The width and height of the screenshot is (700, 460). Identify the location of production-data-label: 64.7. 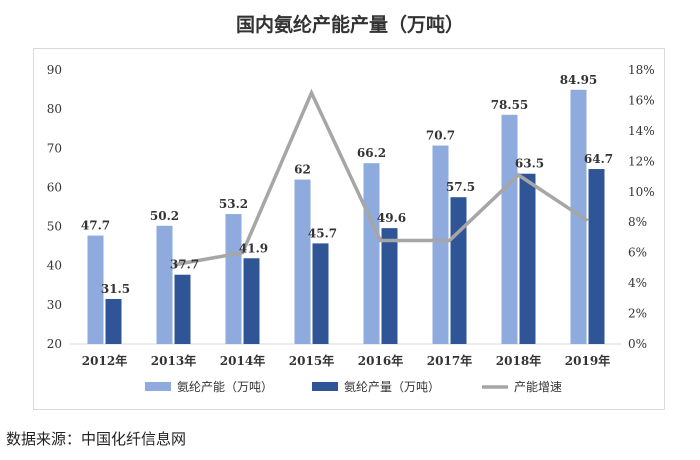
(598, 159).